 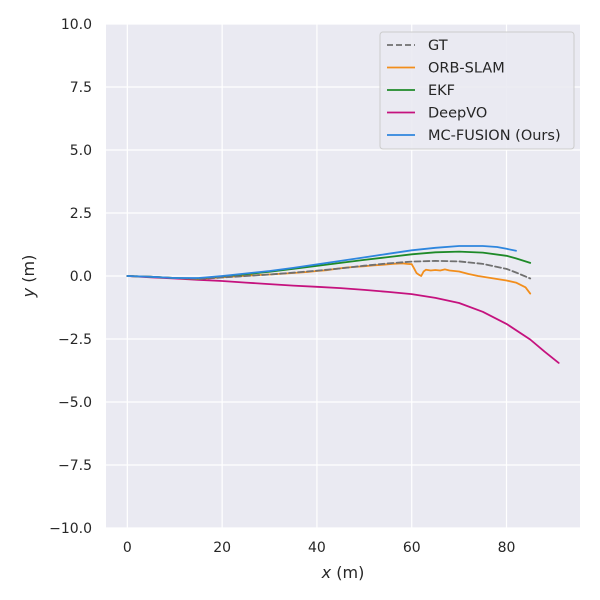 I want to click on x-axis-label: x (m), so click(x=343, y=572).